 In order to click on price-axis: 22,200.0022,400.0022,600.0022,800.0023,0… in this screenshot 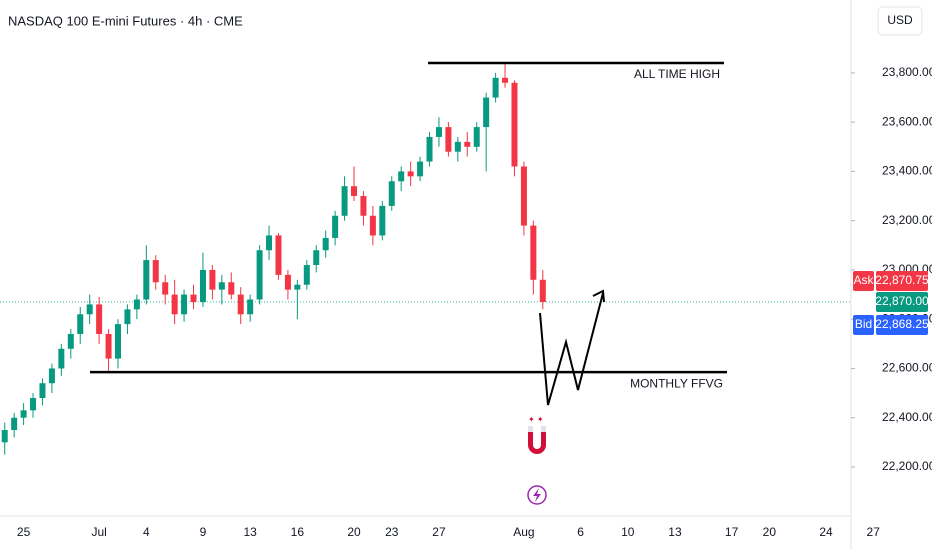, I will do `click(891, 269)`.